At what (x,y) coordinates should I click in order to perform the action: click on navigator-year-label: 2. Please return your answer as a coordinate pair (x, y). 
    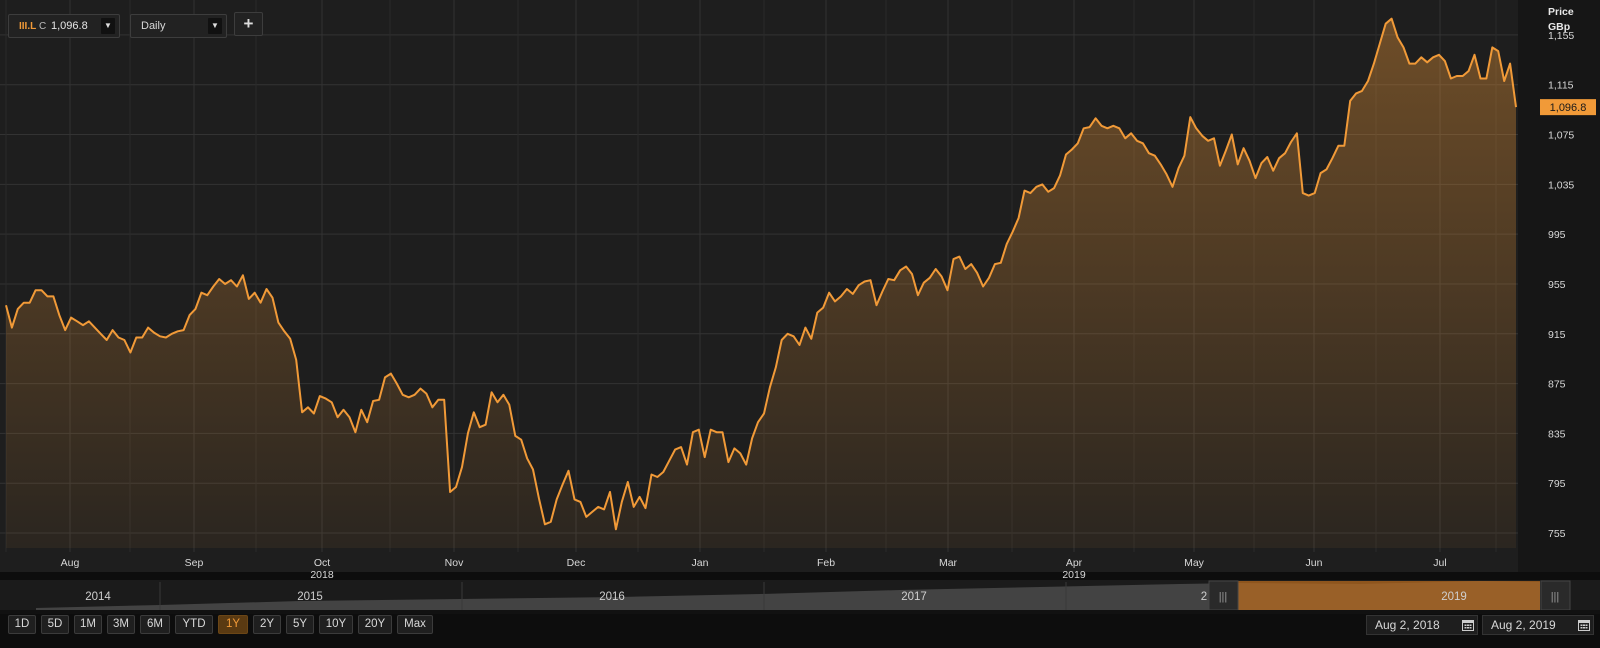
    Looking at the image, I should click on (1204, 597).